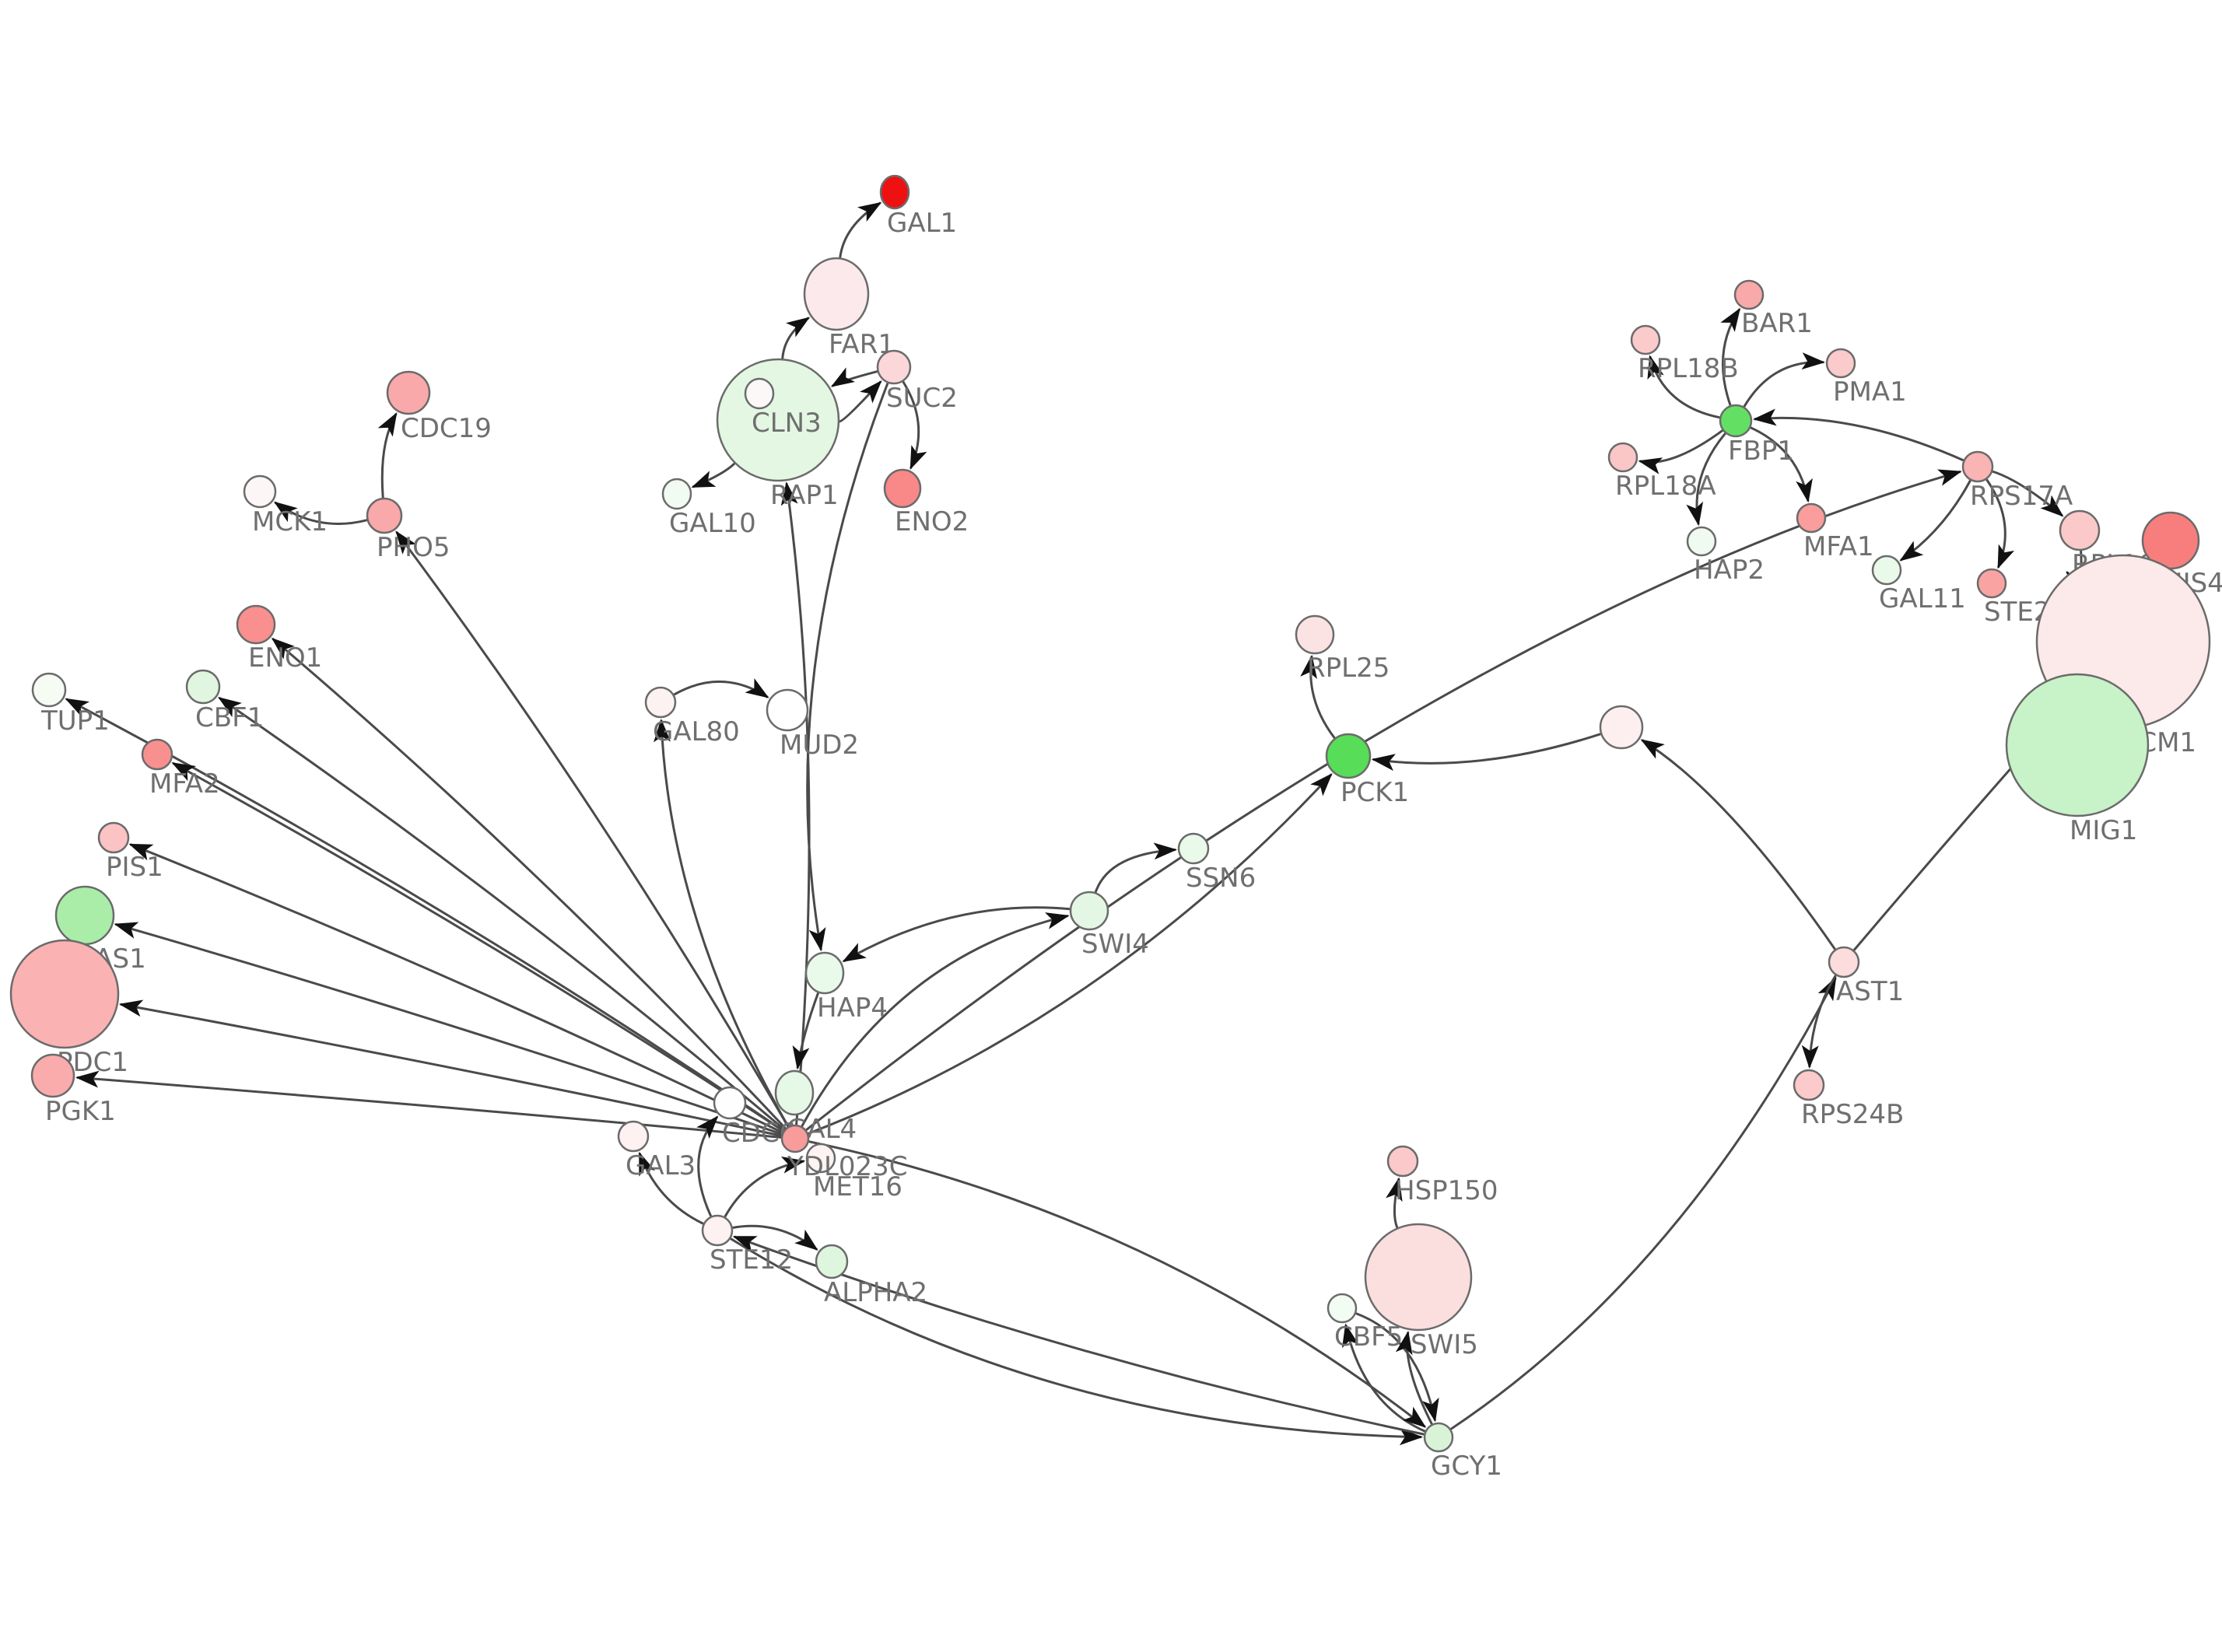 The image size is (2222, 1652). What do you see at coordinates (1402, 1161) in the screenshot?
I see `node-HSP150` at bounding box center [1402, 1161].